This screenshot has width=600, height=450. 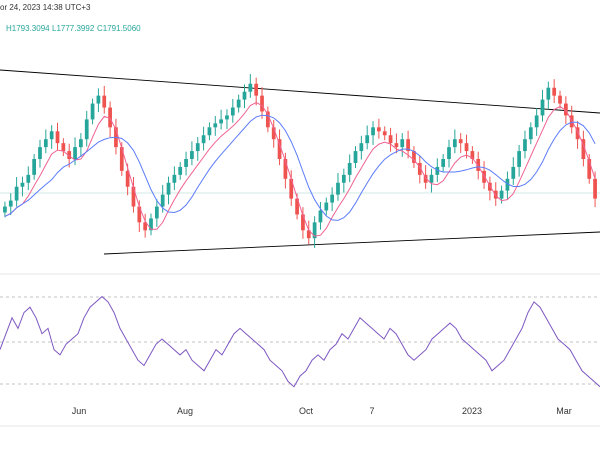 What do you see at coordinates (351, 243) in the screenshot?
I see `trendline-lower` at bounding box center [351, 243].